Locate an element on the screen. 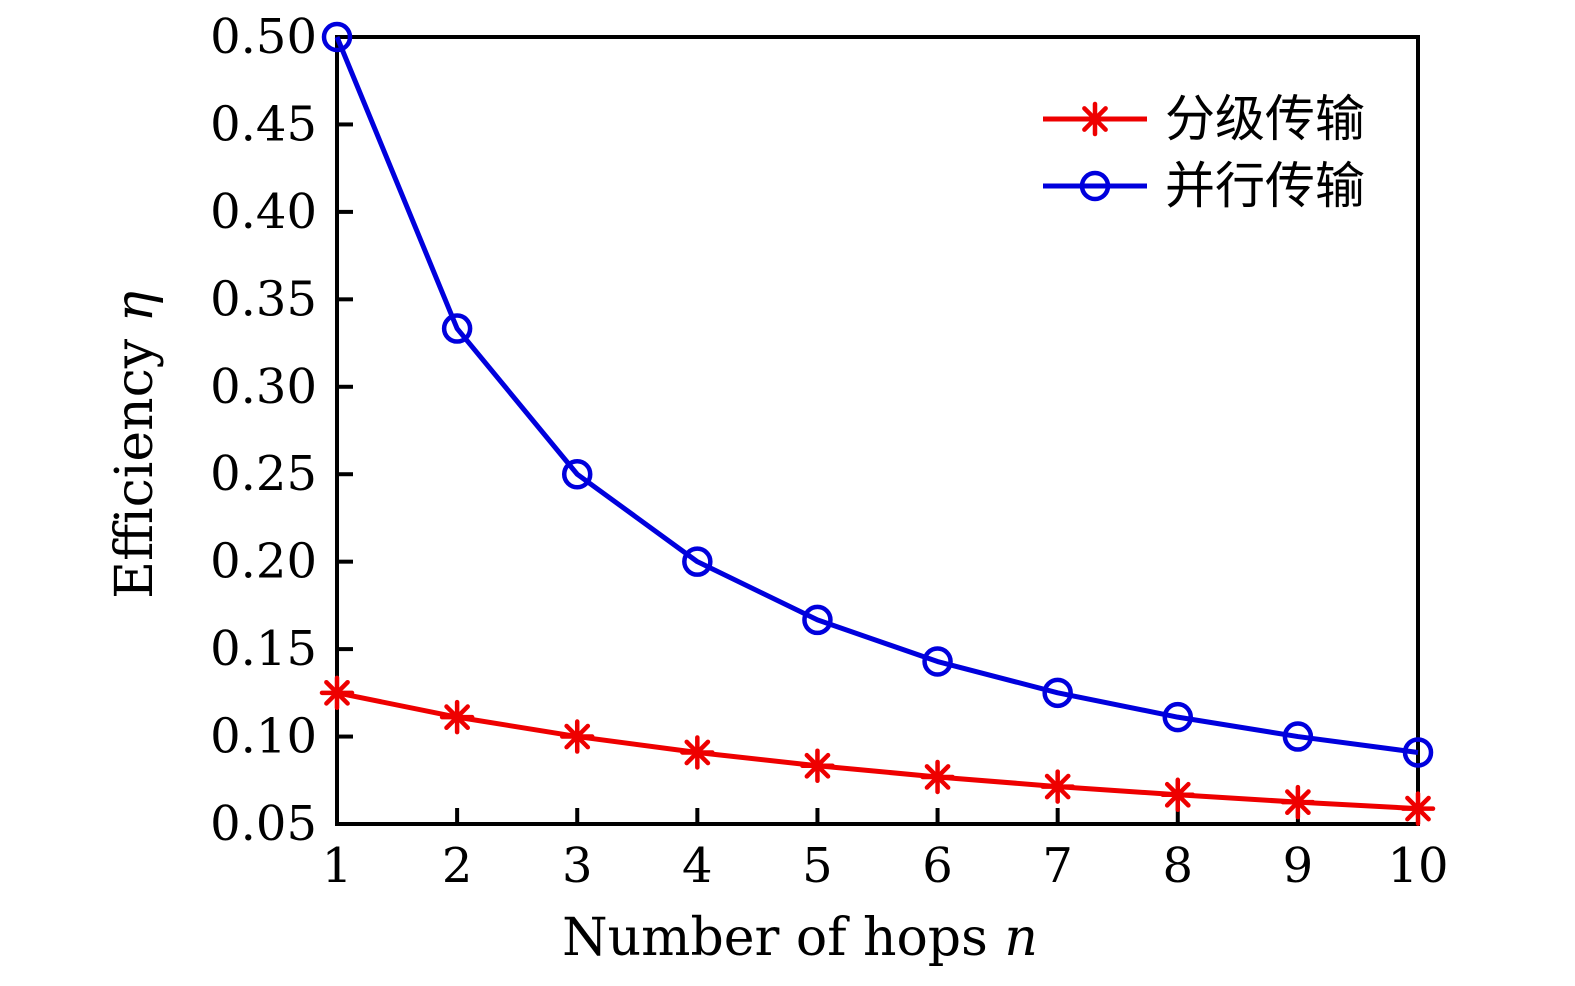 The height and width of the screenshot is (986, 1575). legend-item: 分级传输 is located at coordinates (1204, 119).